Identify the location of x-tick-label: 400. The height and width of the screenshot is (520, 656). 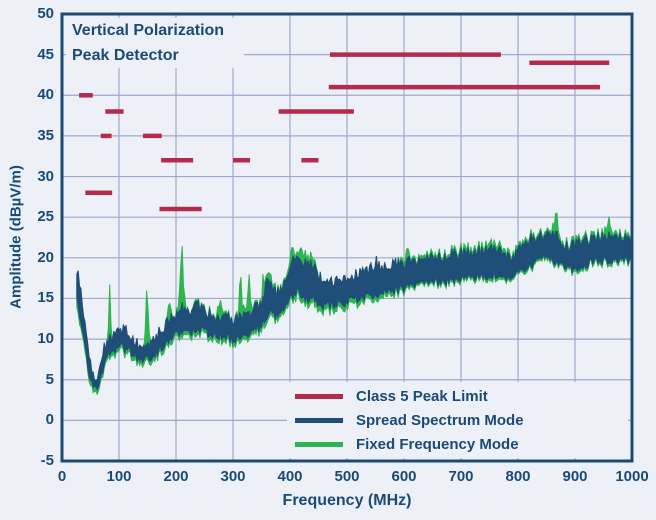
(290, 476).